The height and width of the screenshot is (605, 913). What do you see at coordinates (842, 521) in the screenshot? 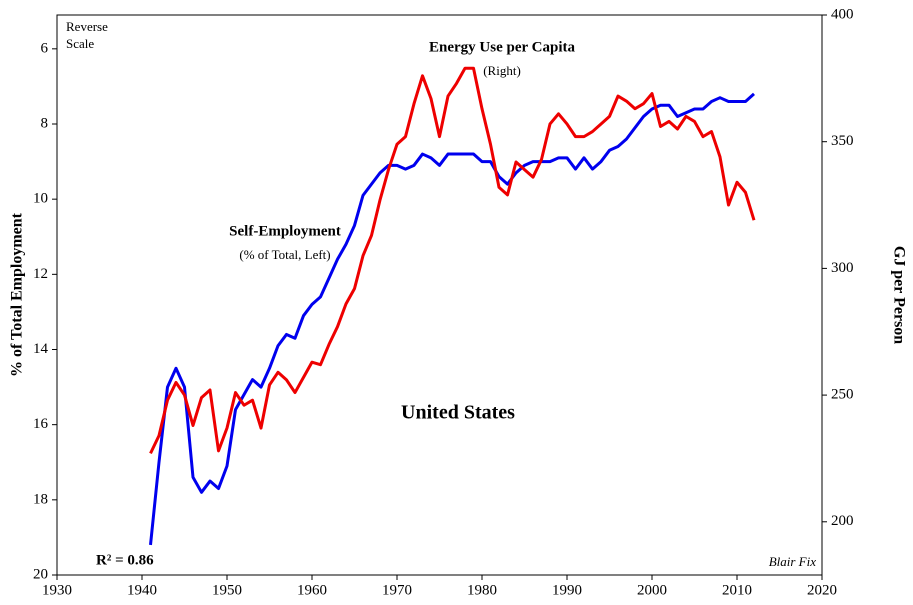
I see `y2-tick-label: 200` at bounding box center [842, 521].